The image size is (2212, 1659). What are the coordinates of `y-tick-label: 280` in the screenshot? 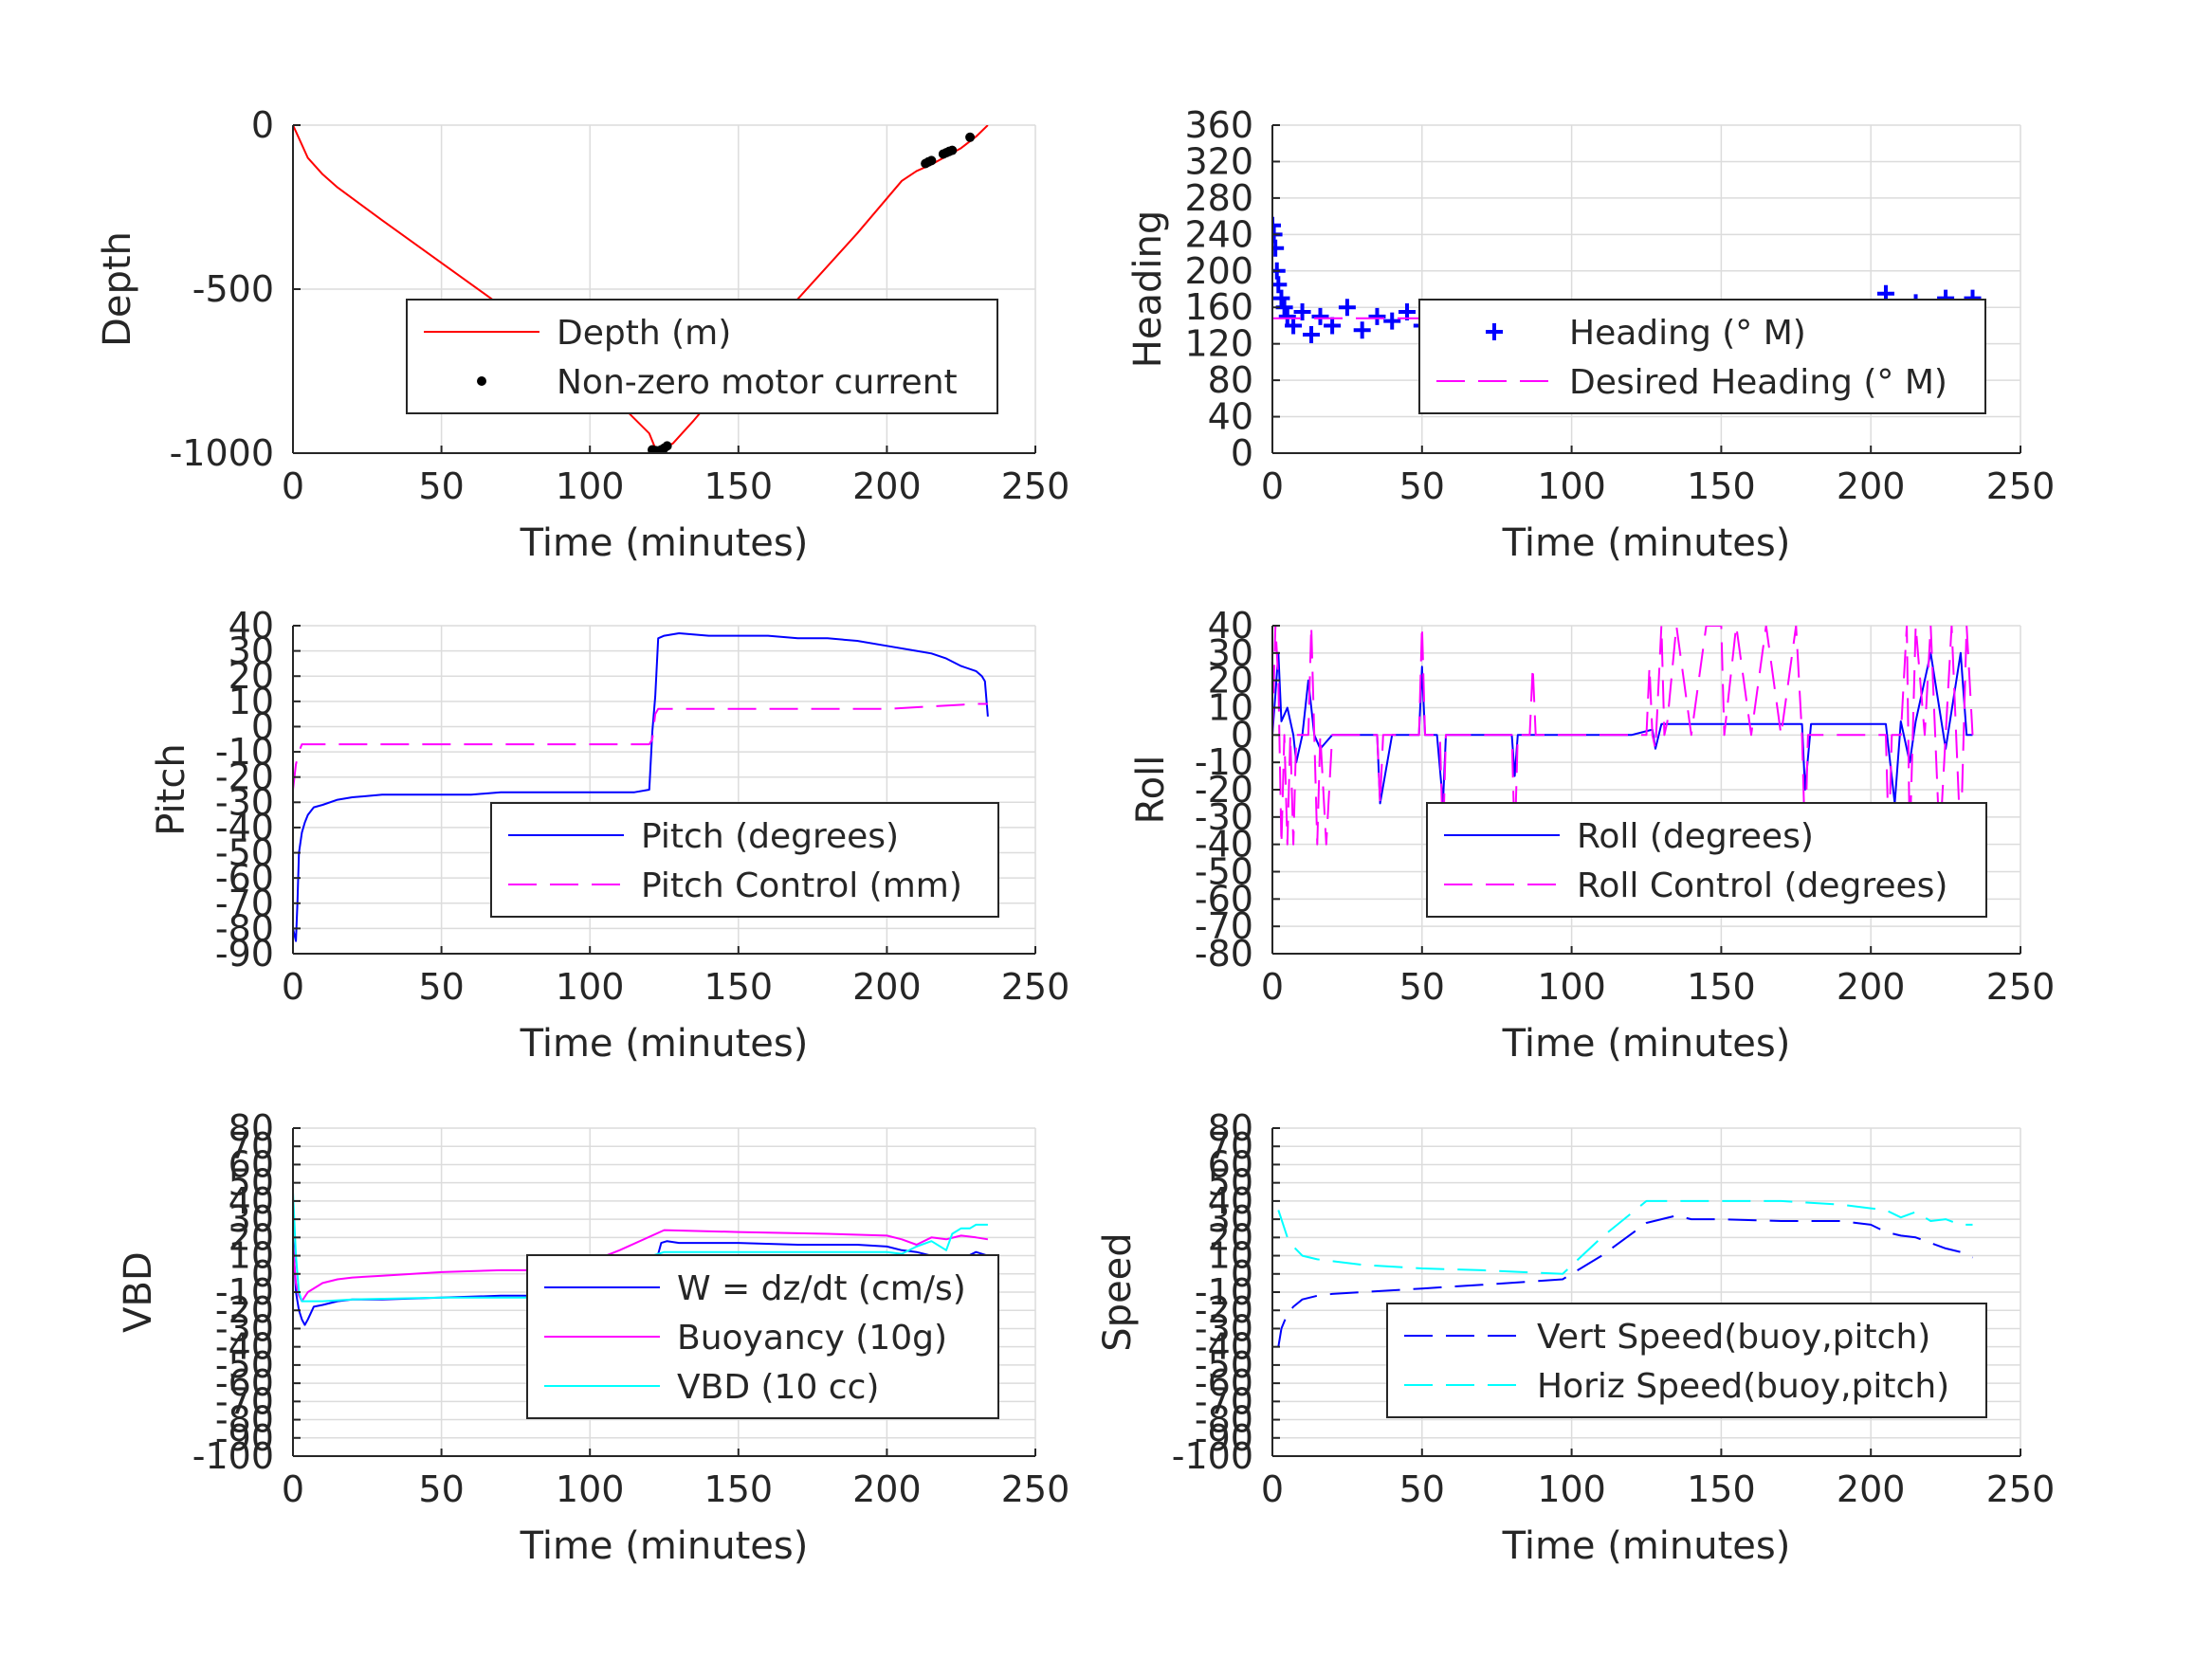 It's located at (1218, 198).